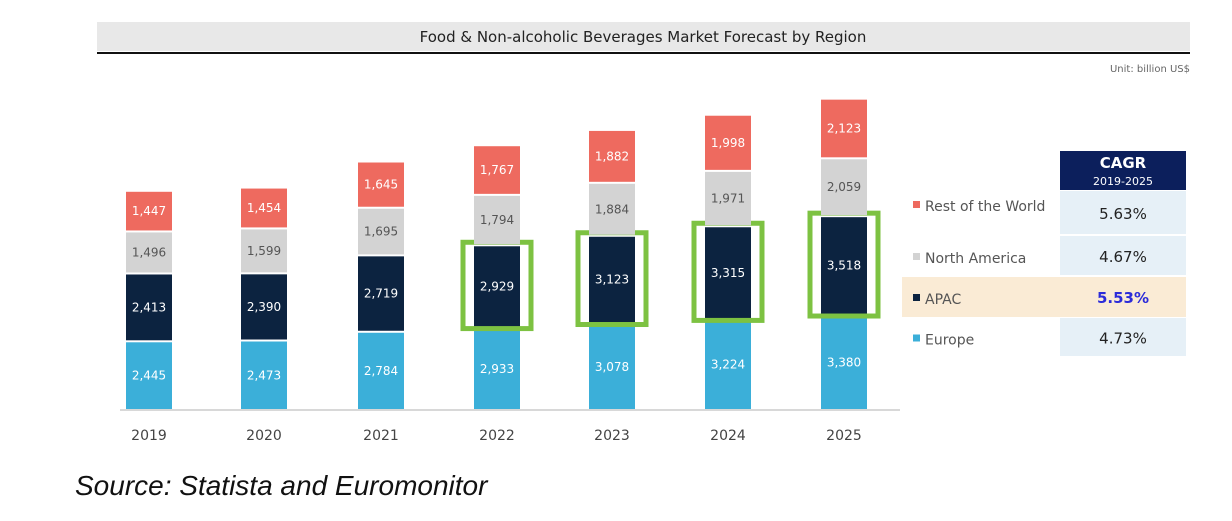  I want to click on data-label: 1,454, so click(264, 208).